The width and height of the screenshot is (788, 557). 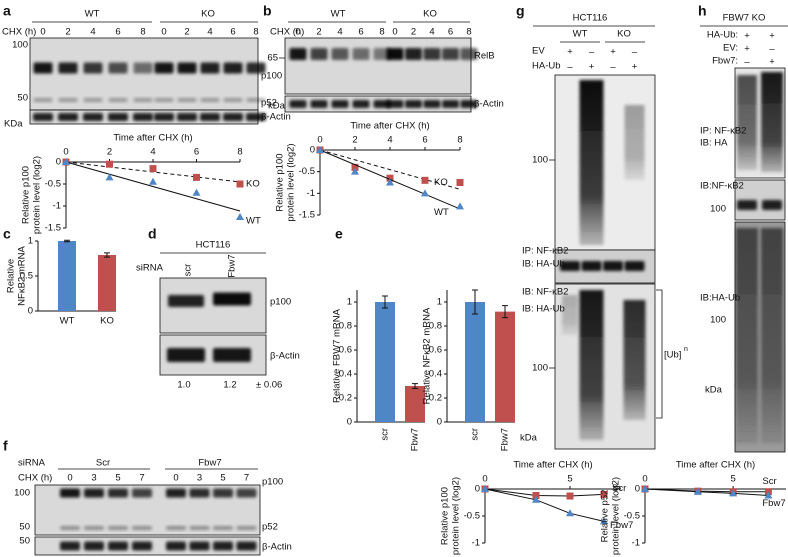 I want to click on label: KO, so click(x=624, y=34).